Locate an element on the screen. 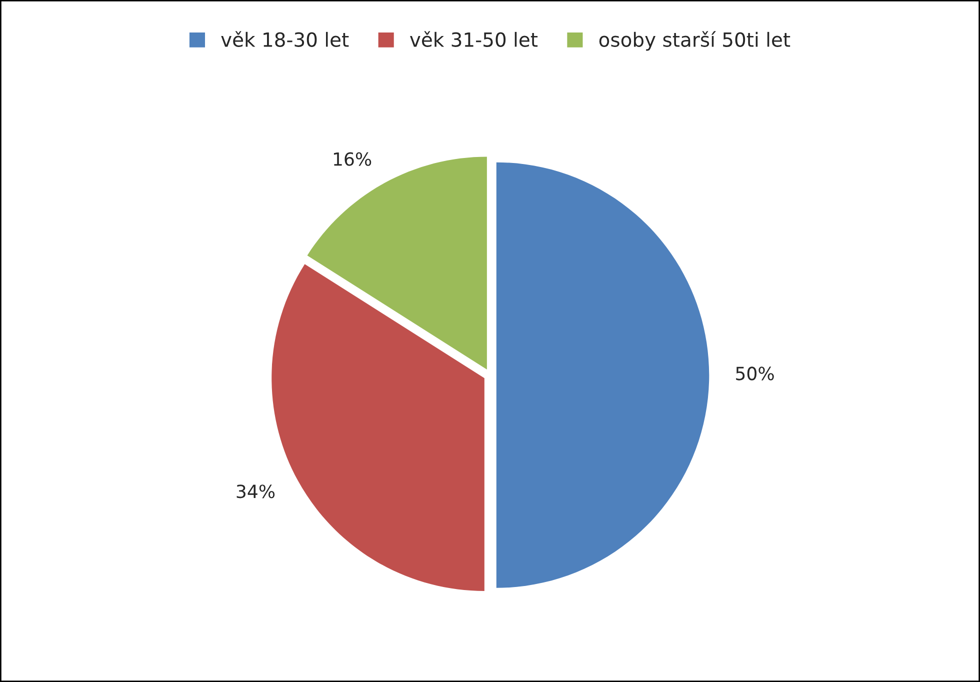  data-label: 50% is located at coordinates (755, 373).